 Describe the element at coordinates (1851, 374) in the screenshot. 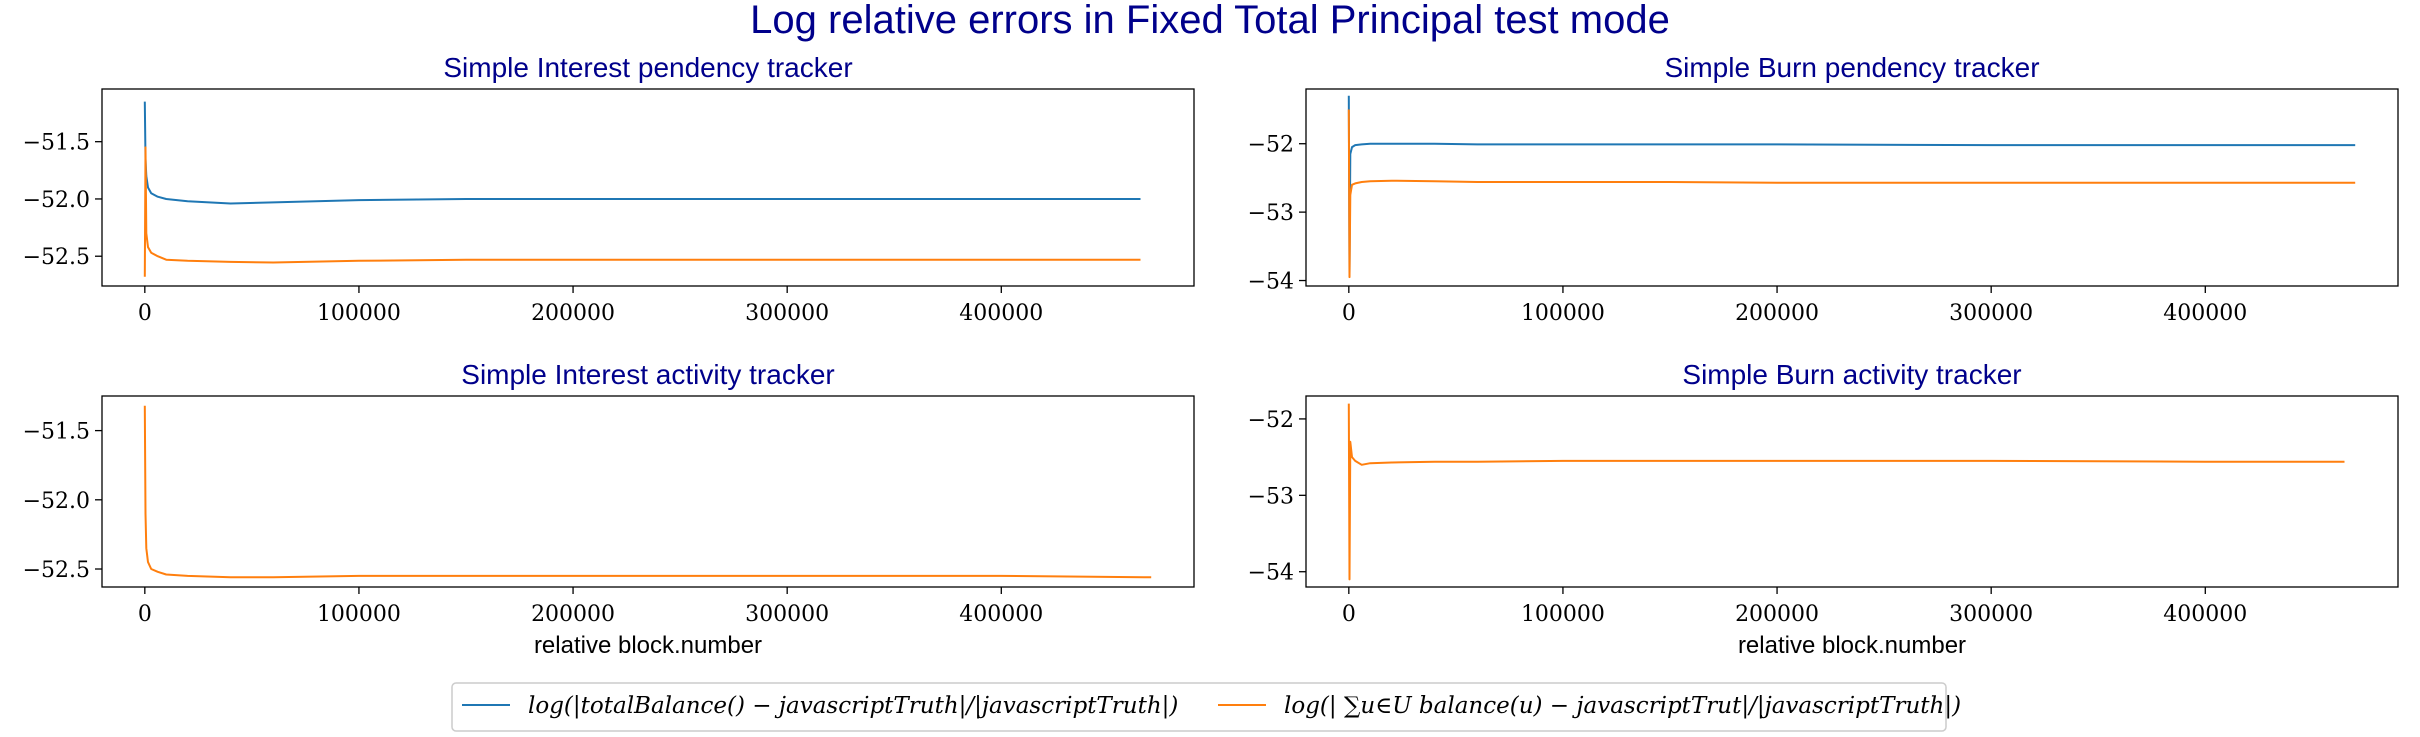

I see `panel-title: Simple Burn activity tracker` at that location.